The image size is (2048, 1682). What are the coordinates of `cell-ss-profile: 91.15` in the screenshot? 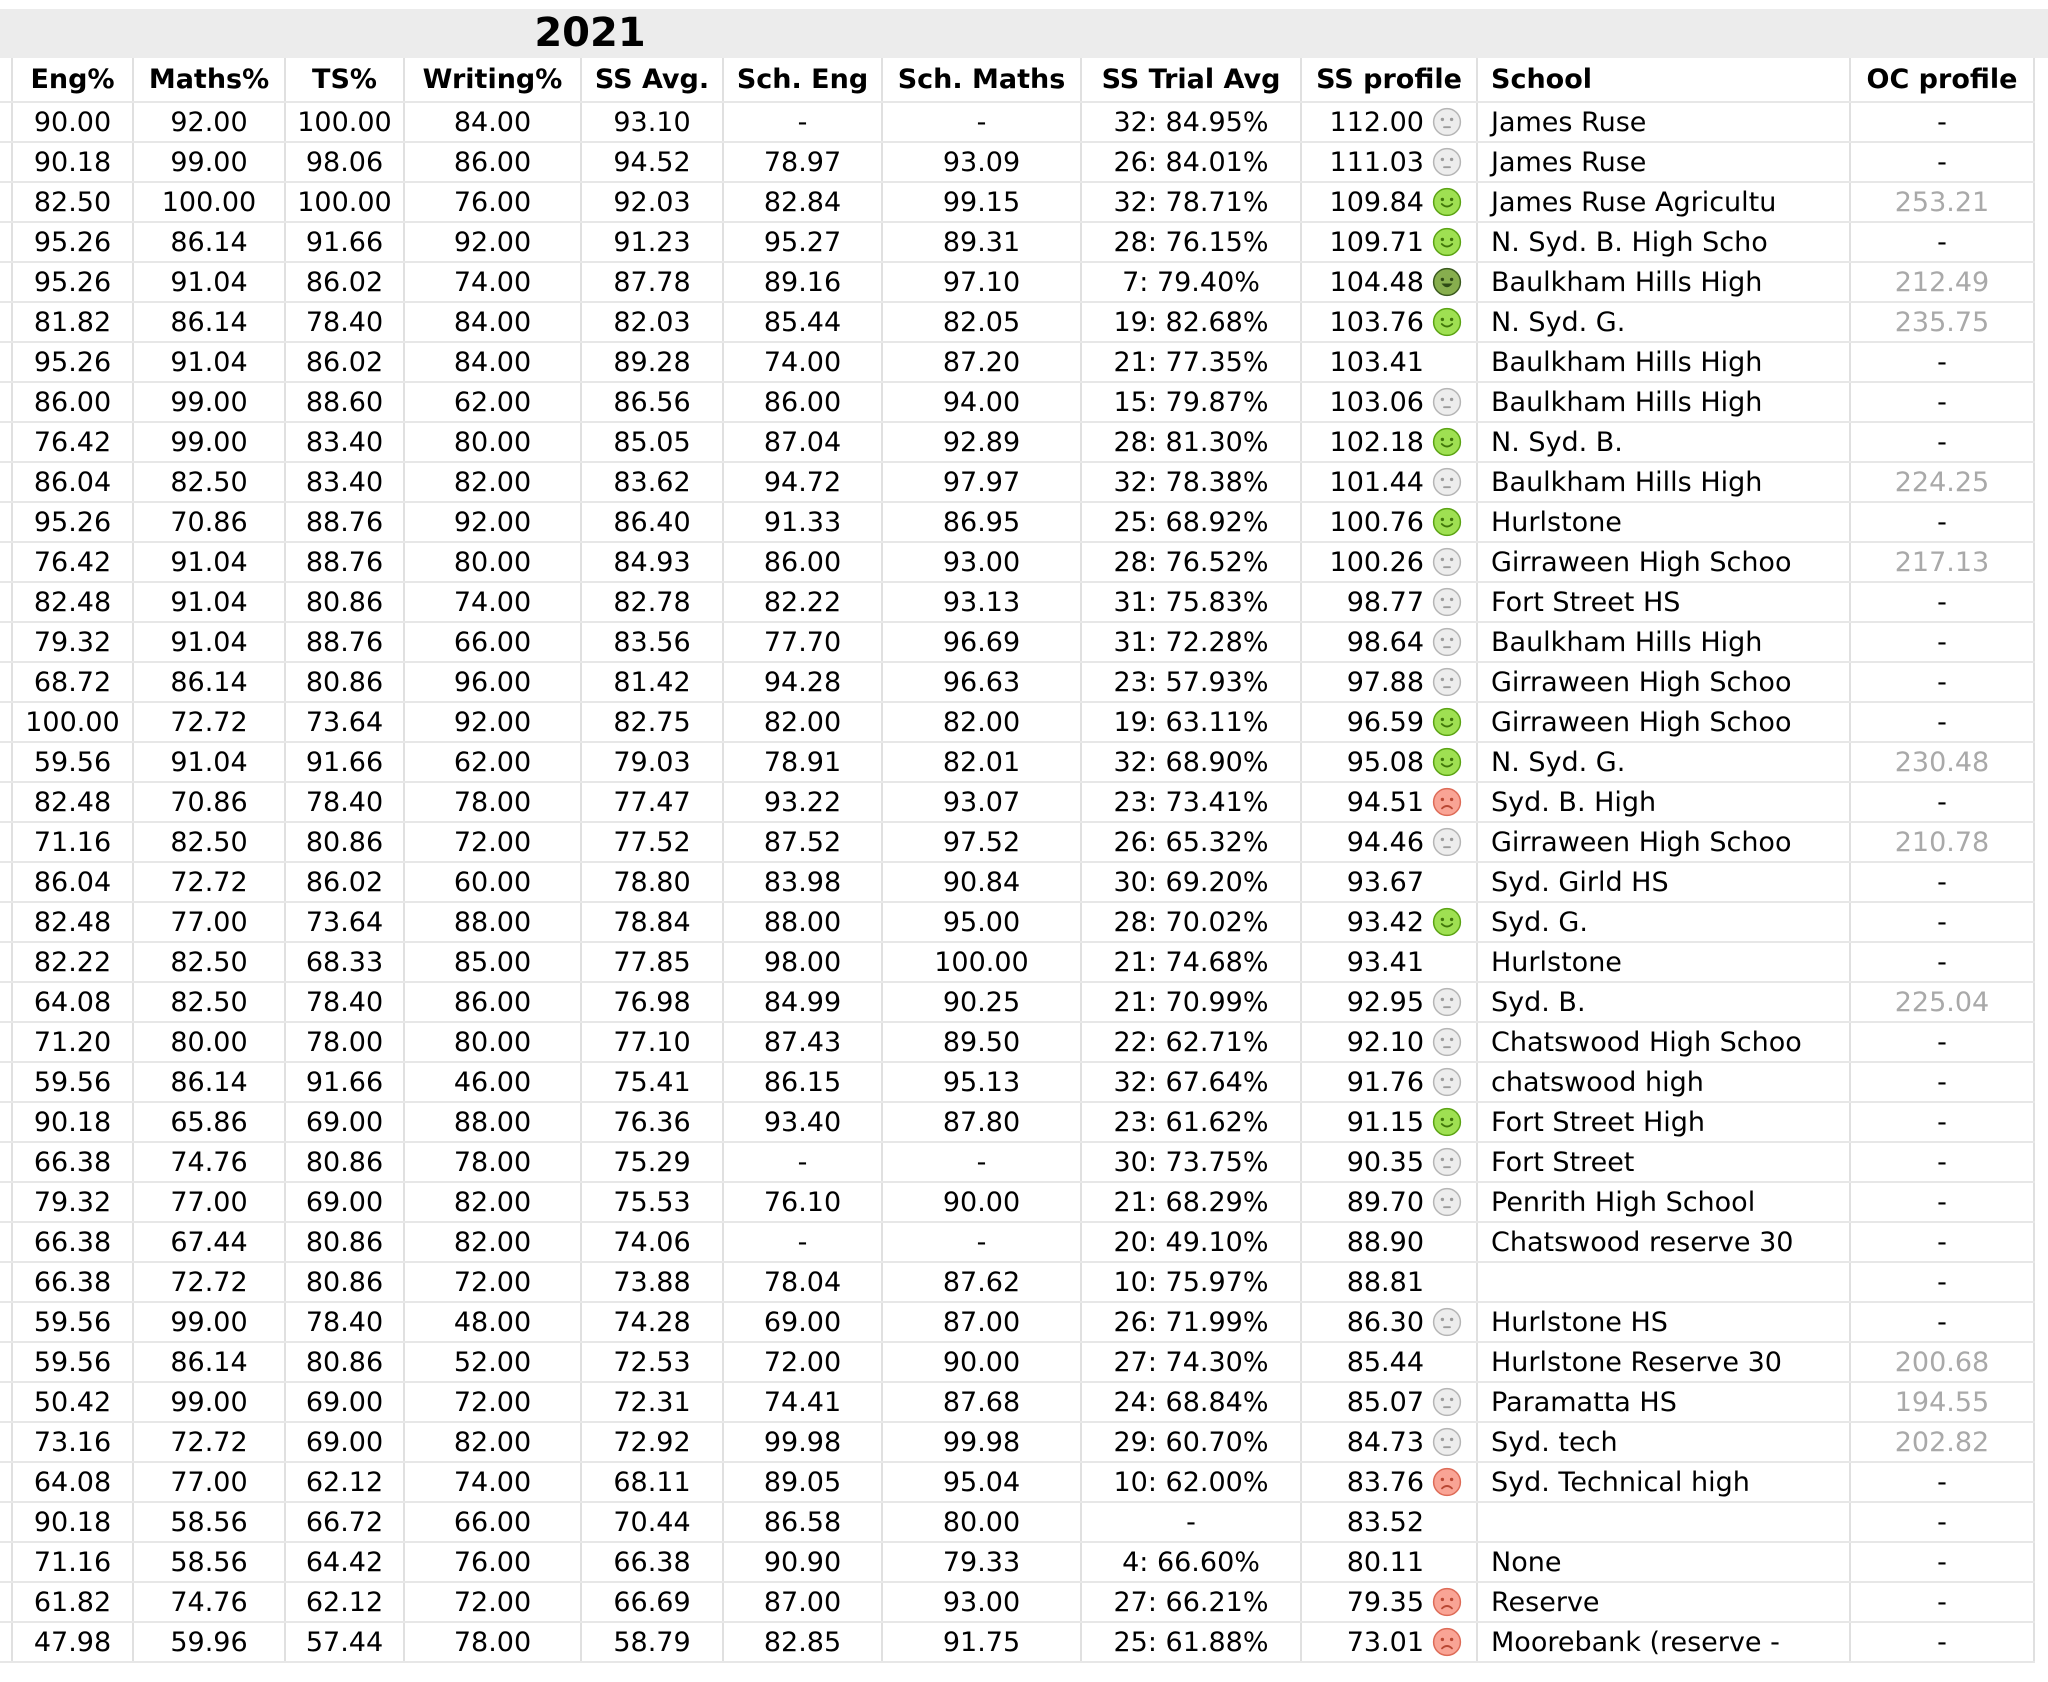 It's located at (1389, 1122).